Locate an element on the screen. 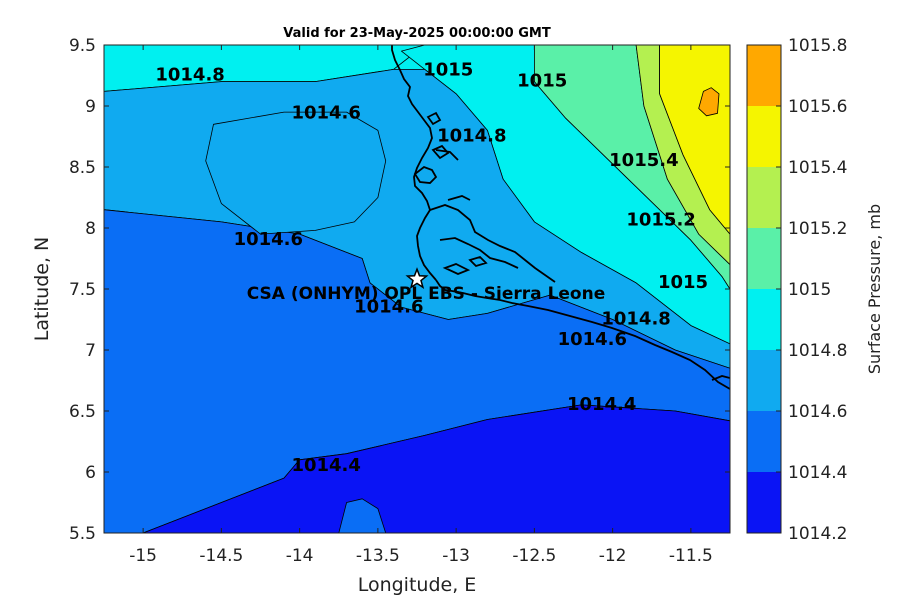 This screenshot has height=600, width=900. contour-label-8: 1015 is located at coordinates (683, 282).